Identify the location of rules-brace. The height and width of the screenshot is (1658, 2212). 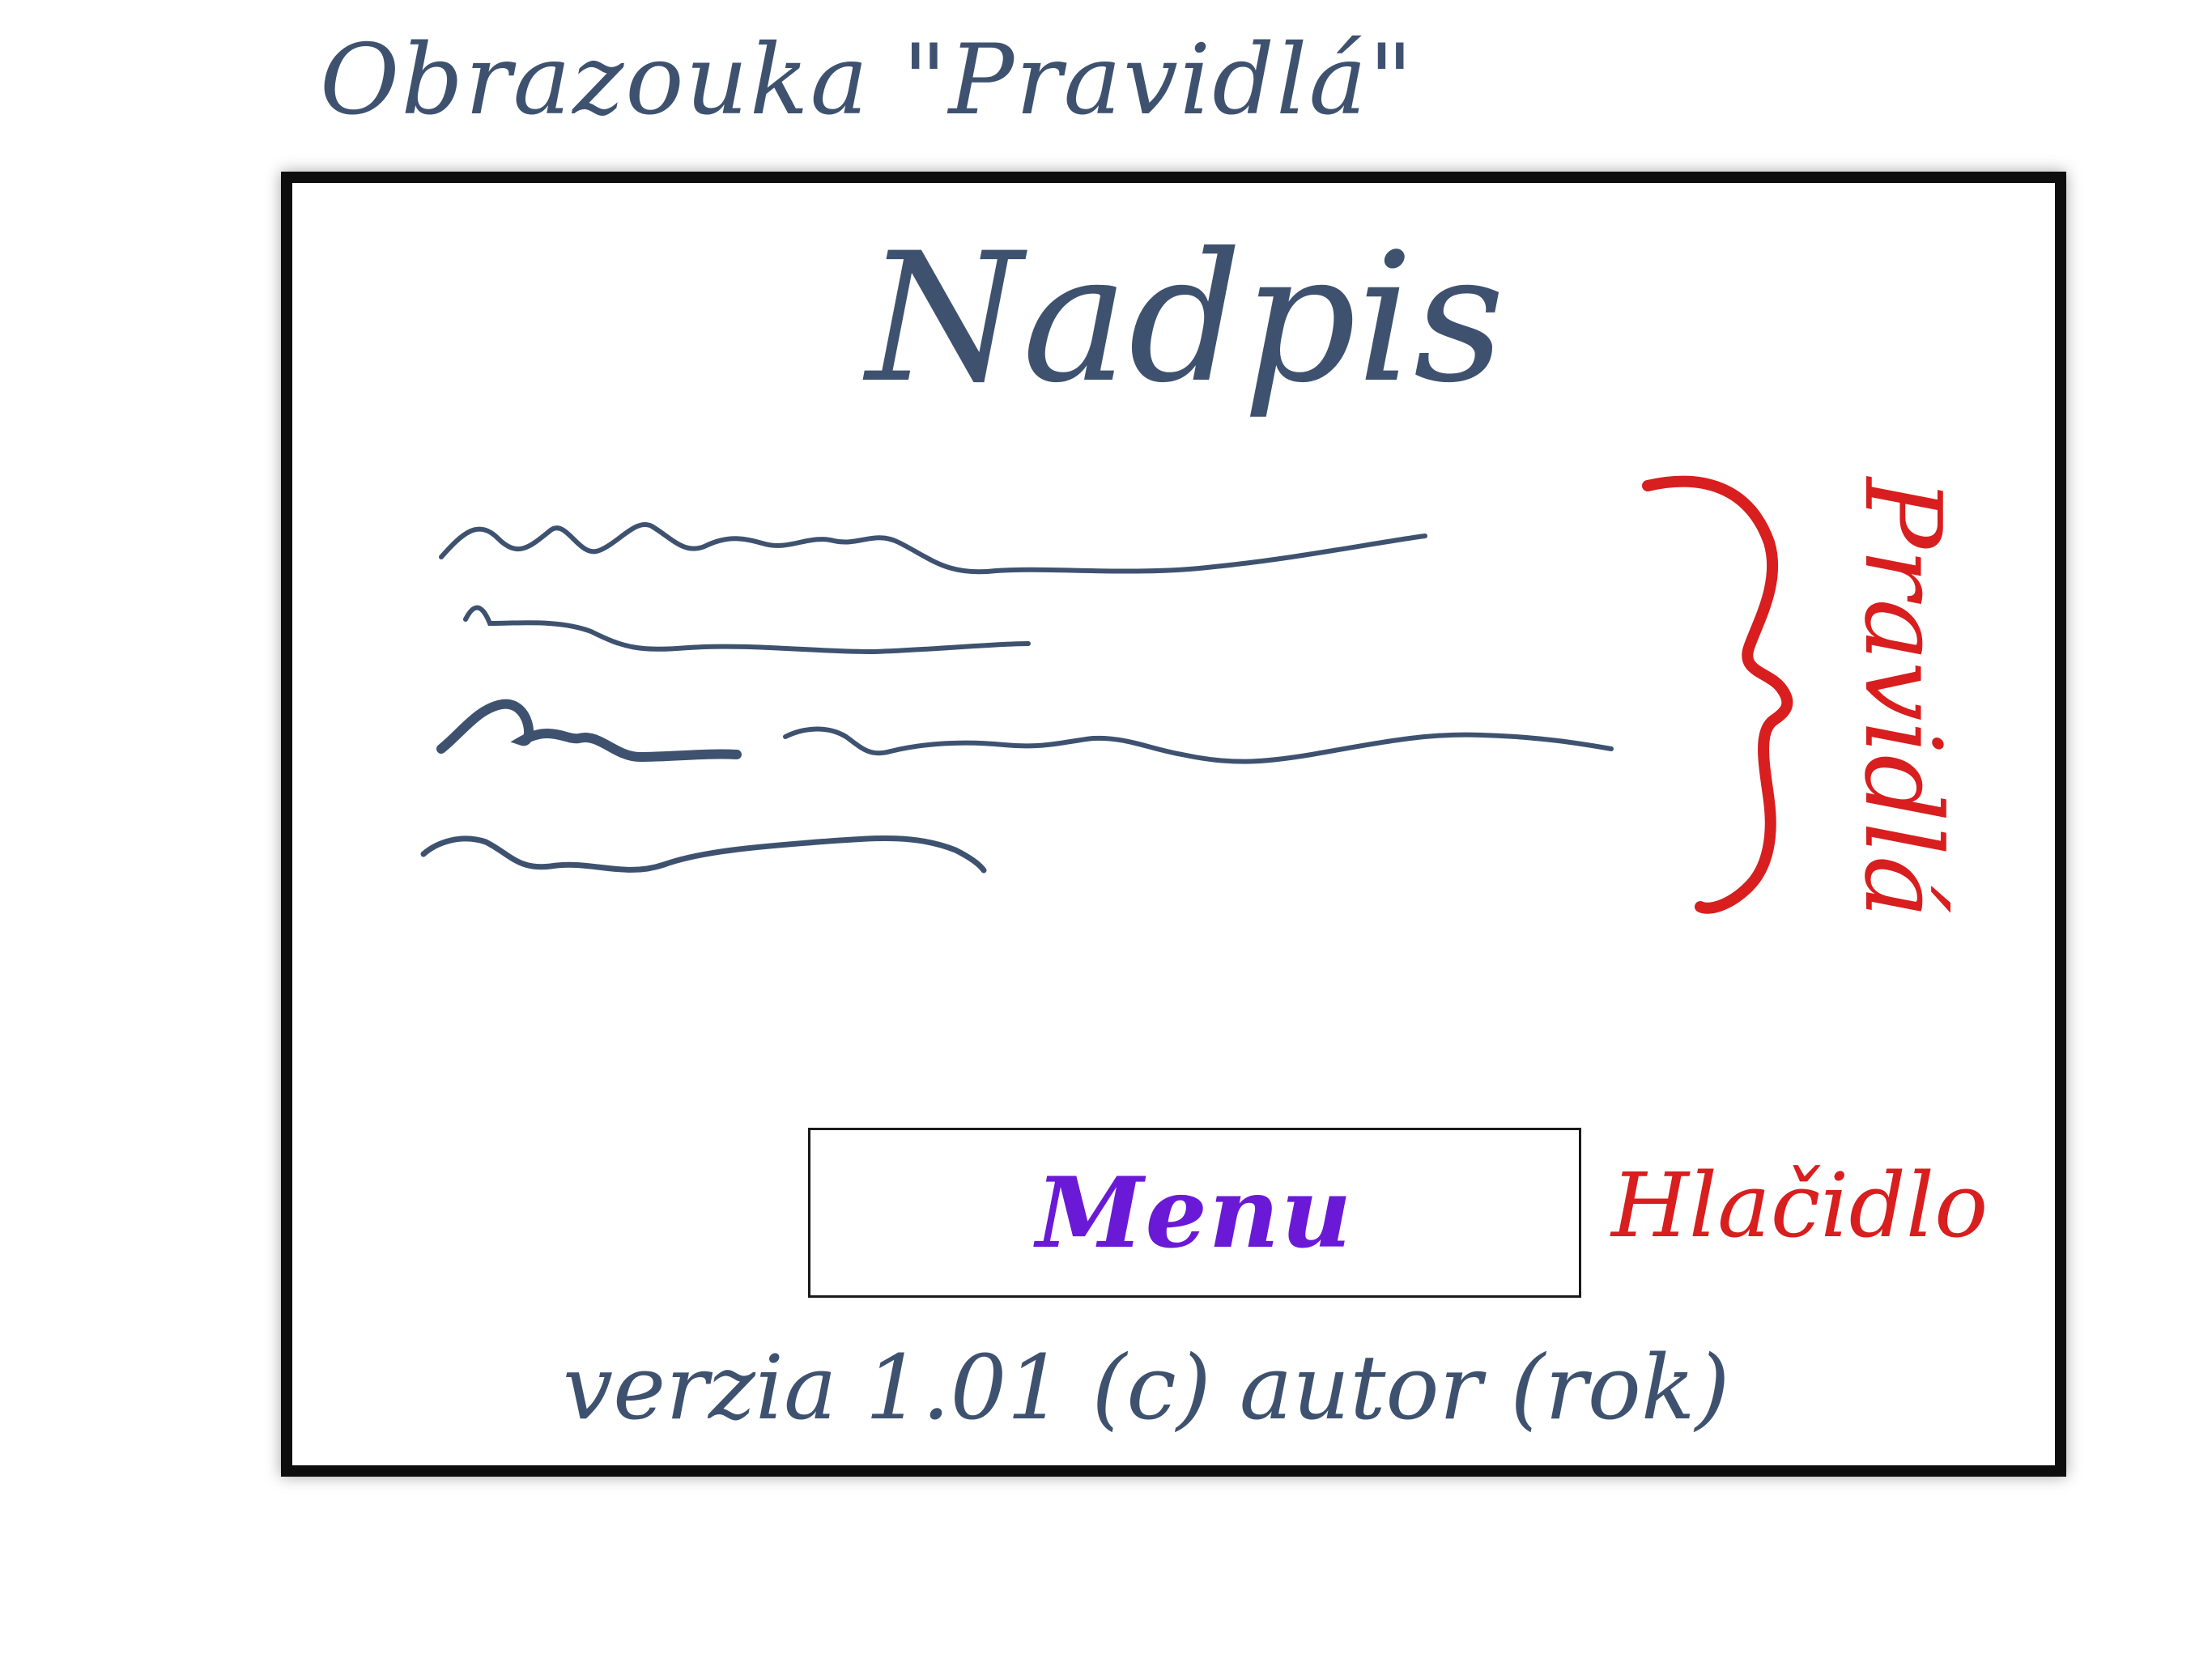
(1717, 694).